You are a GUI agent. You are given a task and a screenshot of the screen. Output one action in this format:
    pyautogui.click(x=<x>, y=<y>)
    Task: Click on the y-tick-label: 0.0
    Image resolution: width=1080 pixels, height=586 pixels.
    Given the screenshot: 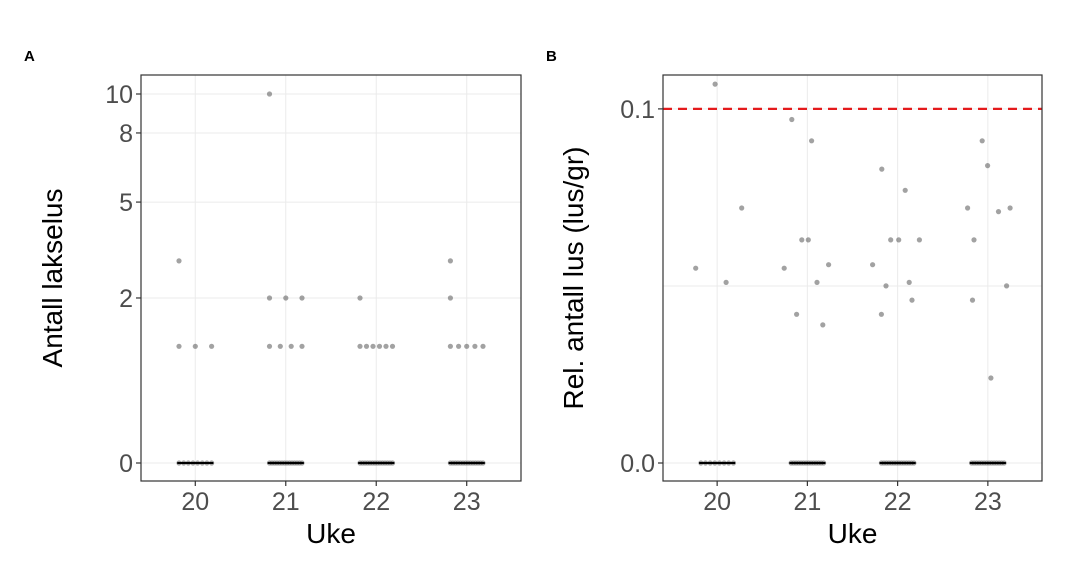 What is the action you would take?
    pyautogui.click(x=637, y=464)
    